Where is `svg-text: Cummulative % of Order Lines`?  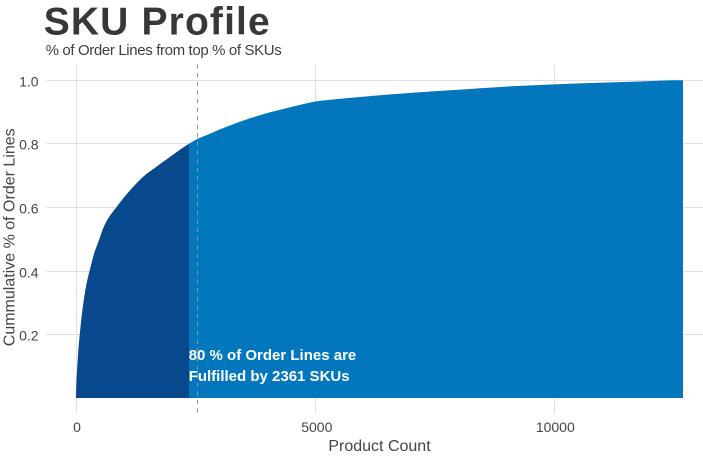
svg-text: Cummulative % of Order Lines is located at coordinates (10, 237).